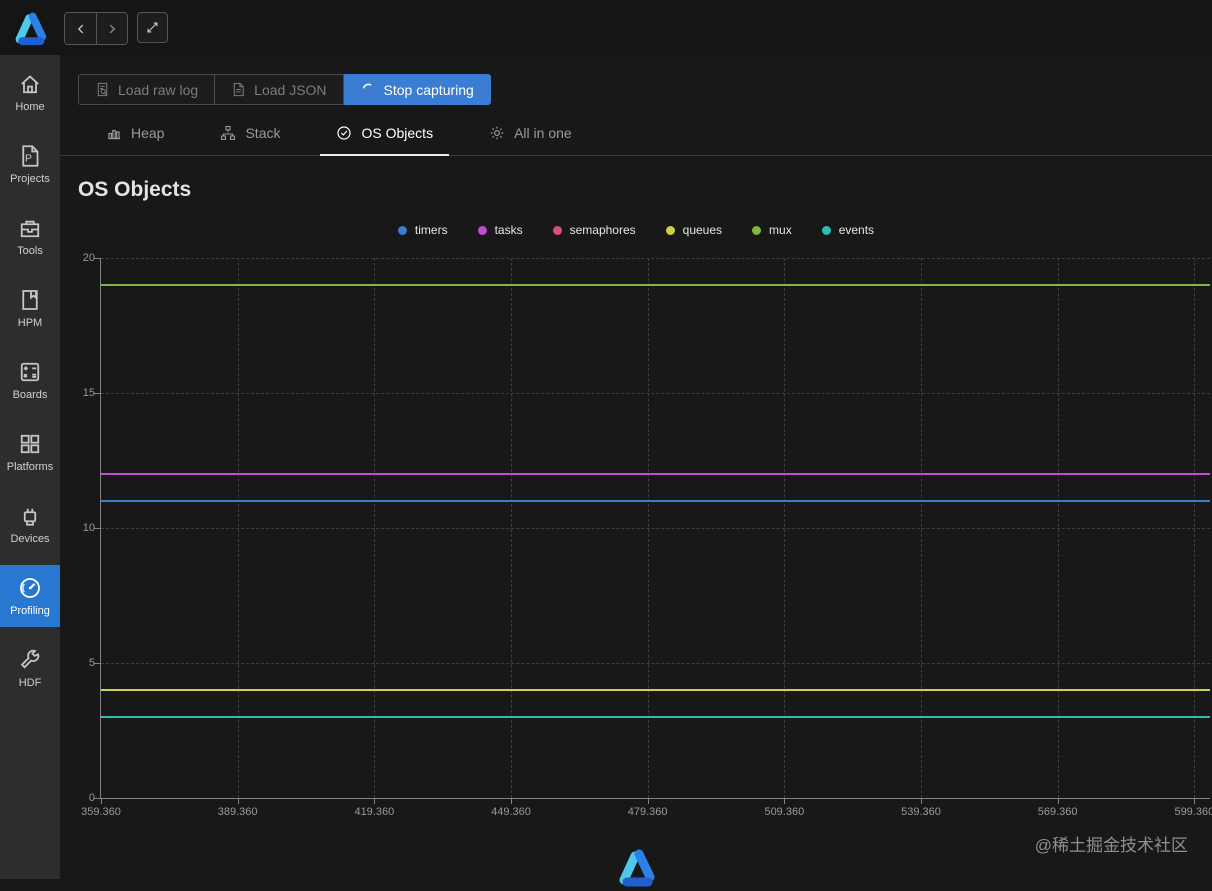 This screenshot has width=1212, height=891. What do you see at coordinates (30, 380) in the screenshot?
I see `sidebar-item-boards: Boards` at bounding box center [30, 380].